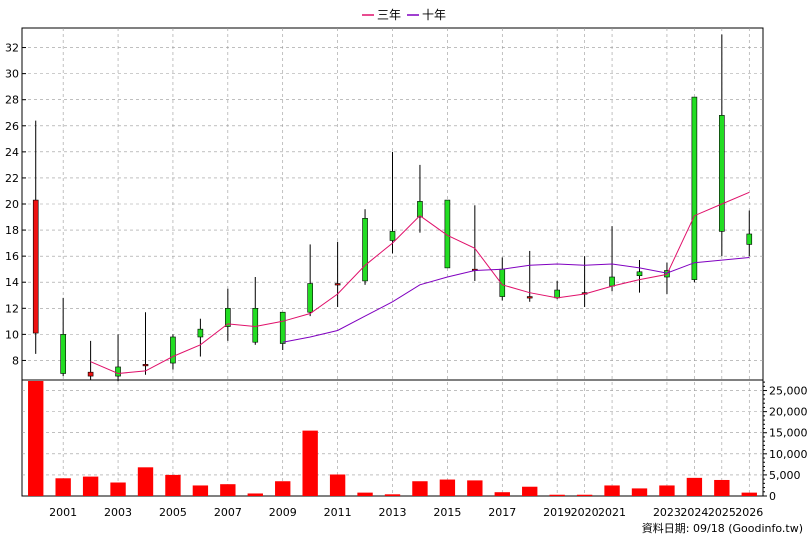 Image resolution: width=808 pixels, height=544 pixels. Describe the element at coordinates (173, 512) in the screenshot. I see `x-tick-label: 2005` at that location.